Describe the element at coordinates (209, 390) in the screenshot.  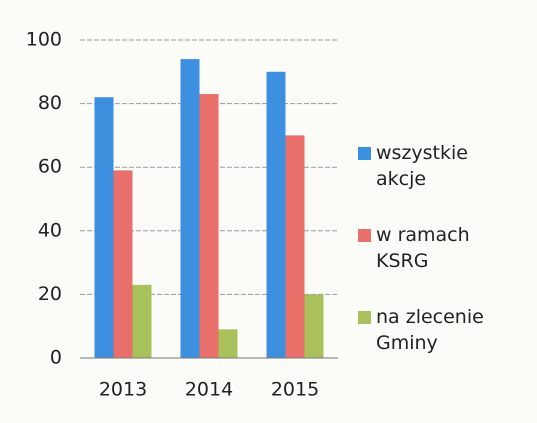
I see `x-tick-label: 2014` at that location.